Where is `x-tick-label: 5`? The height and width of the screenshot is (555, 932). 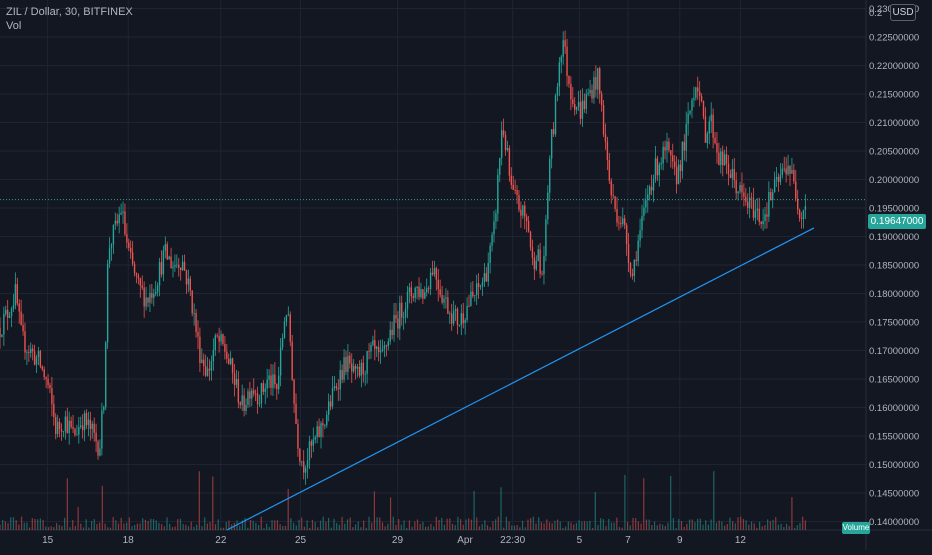
x-tick-label: 5 is located at coordinates (580, 540).